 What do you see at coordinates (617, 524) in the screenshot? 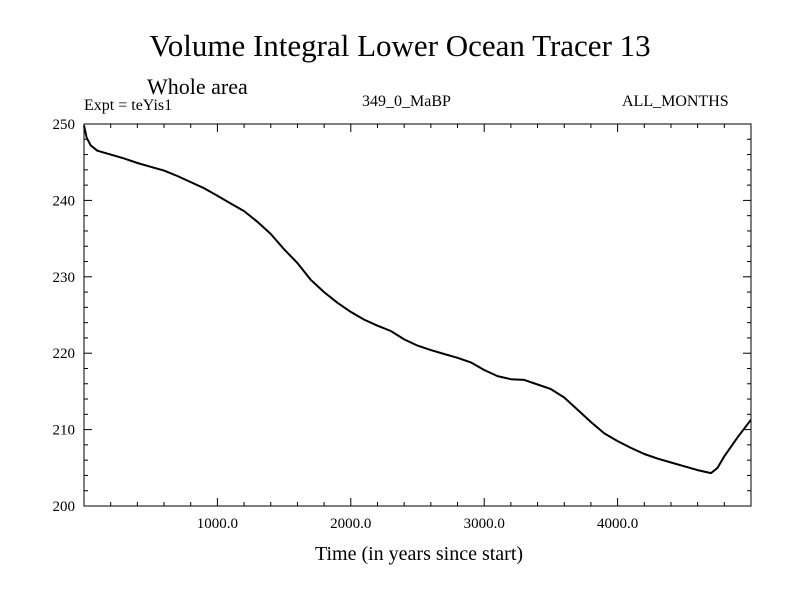
I see `x-tick-label: 4000.0` at bounding box center [617, 524].